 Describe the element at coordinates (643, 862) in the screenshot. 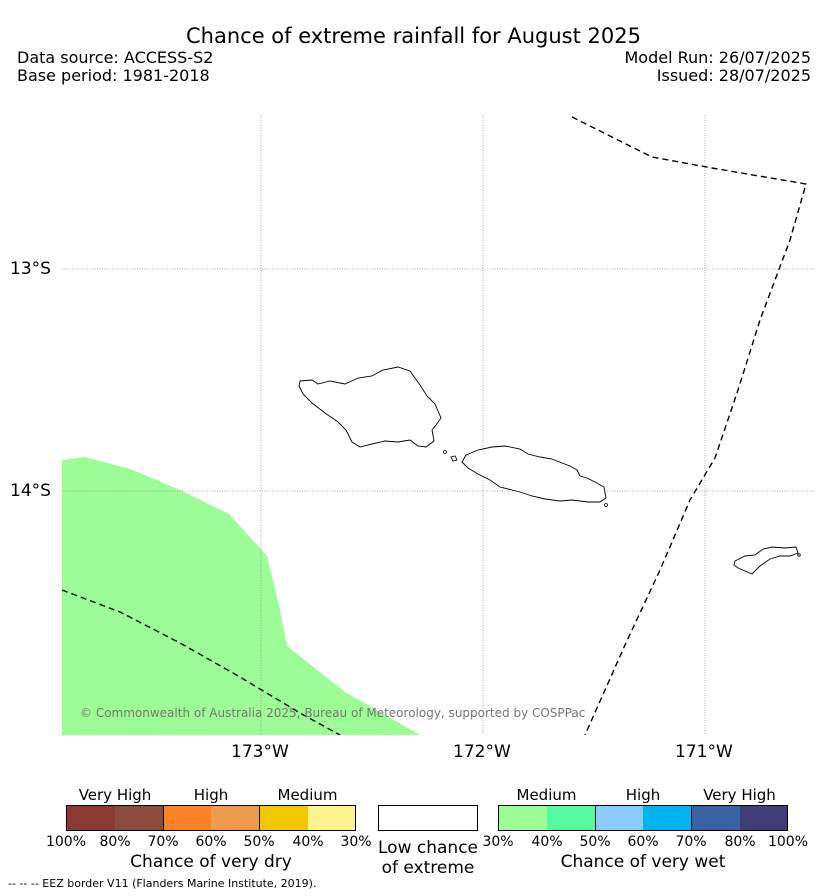

I see `wet-legend-title: Chance of very wet` at that location.